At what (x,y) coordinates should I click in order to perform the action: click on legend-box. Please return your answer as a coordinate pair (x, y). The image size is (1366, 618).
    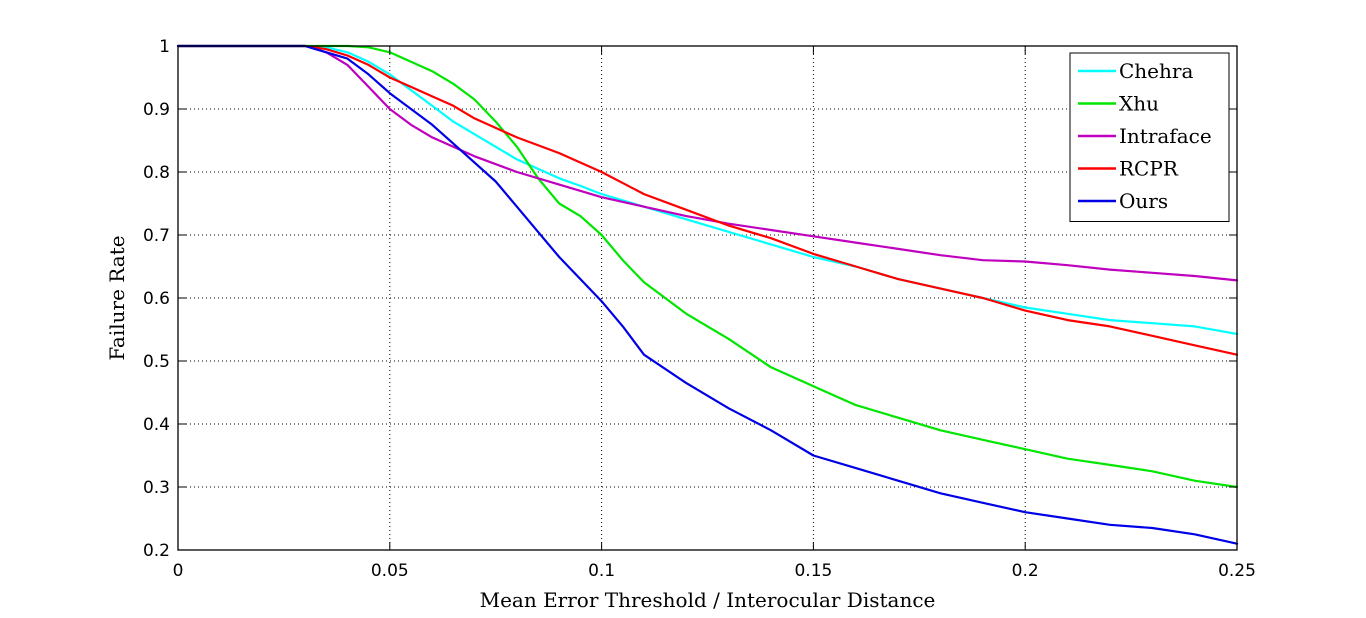
    Looking at the image, I should click on (1149, 137).